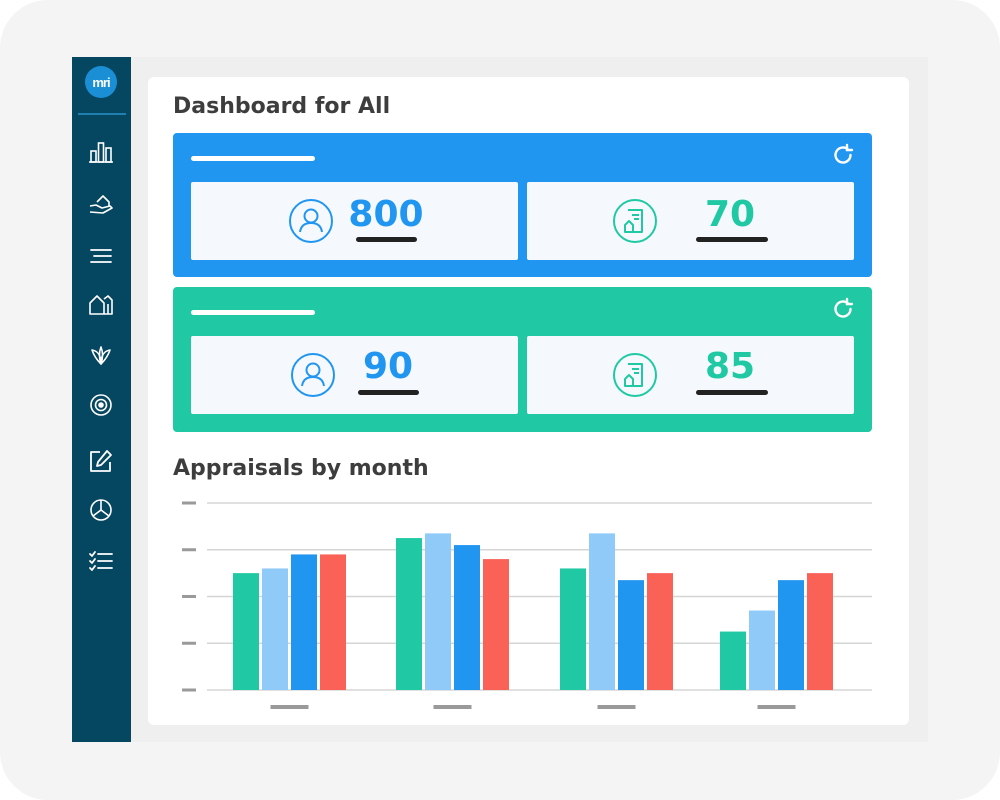 This screenshot has width=1000, height=800. Describe the element at coordinates (101, 304) in the screenshot. I see `houses-icon` at that location.